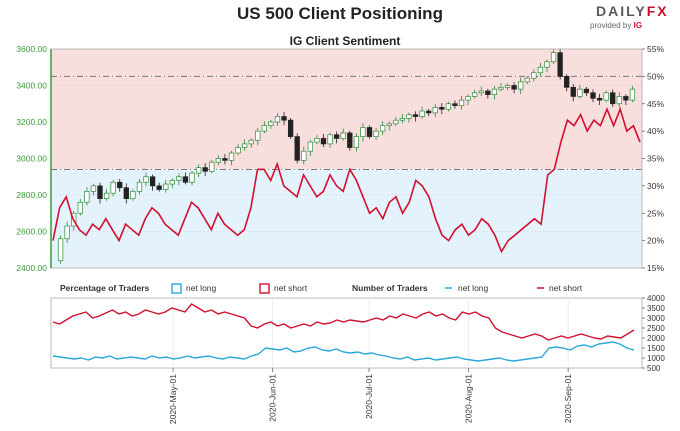 The image size is (680, 431). What do you see at coordinates (390, 288) in the screenshot?
I see `legend-number-heading: Number of Traders` at bounding box center [390, 288].